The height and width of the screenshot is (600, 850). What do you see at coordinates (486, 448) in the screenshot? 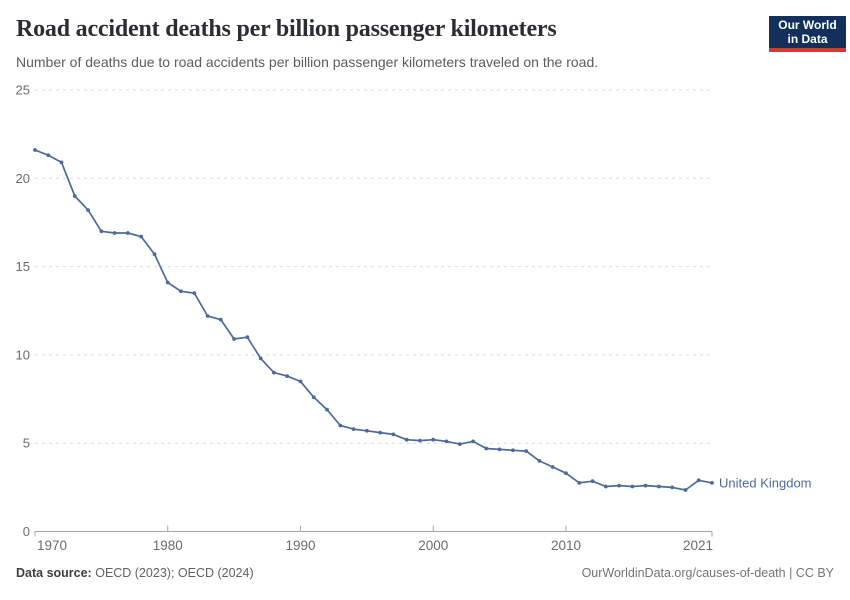
I see `data-point-2004` at bounding box center [486, 448].